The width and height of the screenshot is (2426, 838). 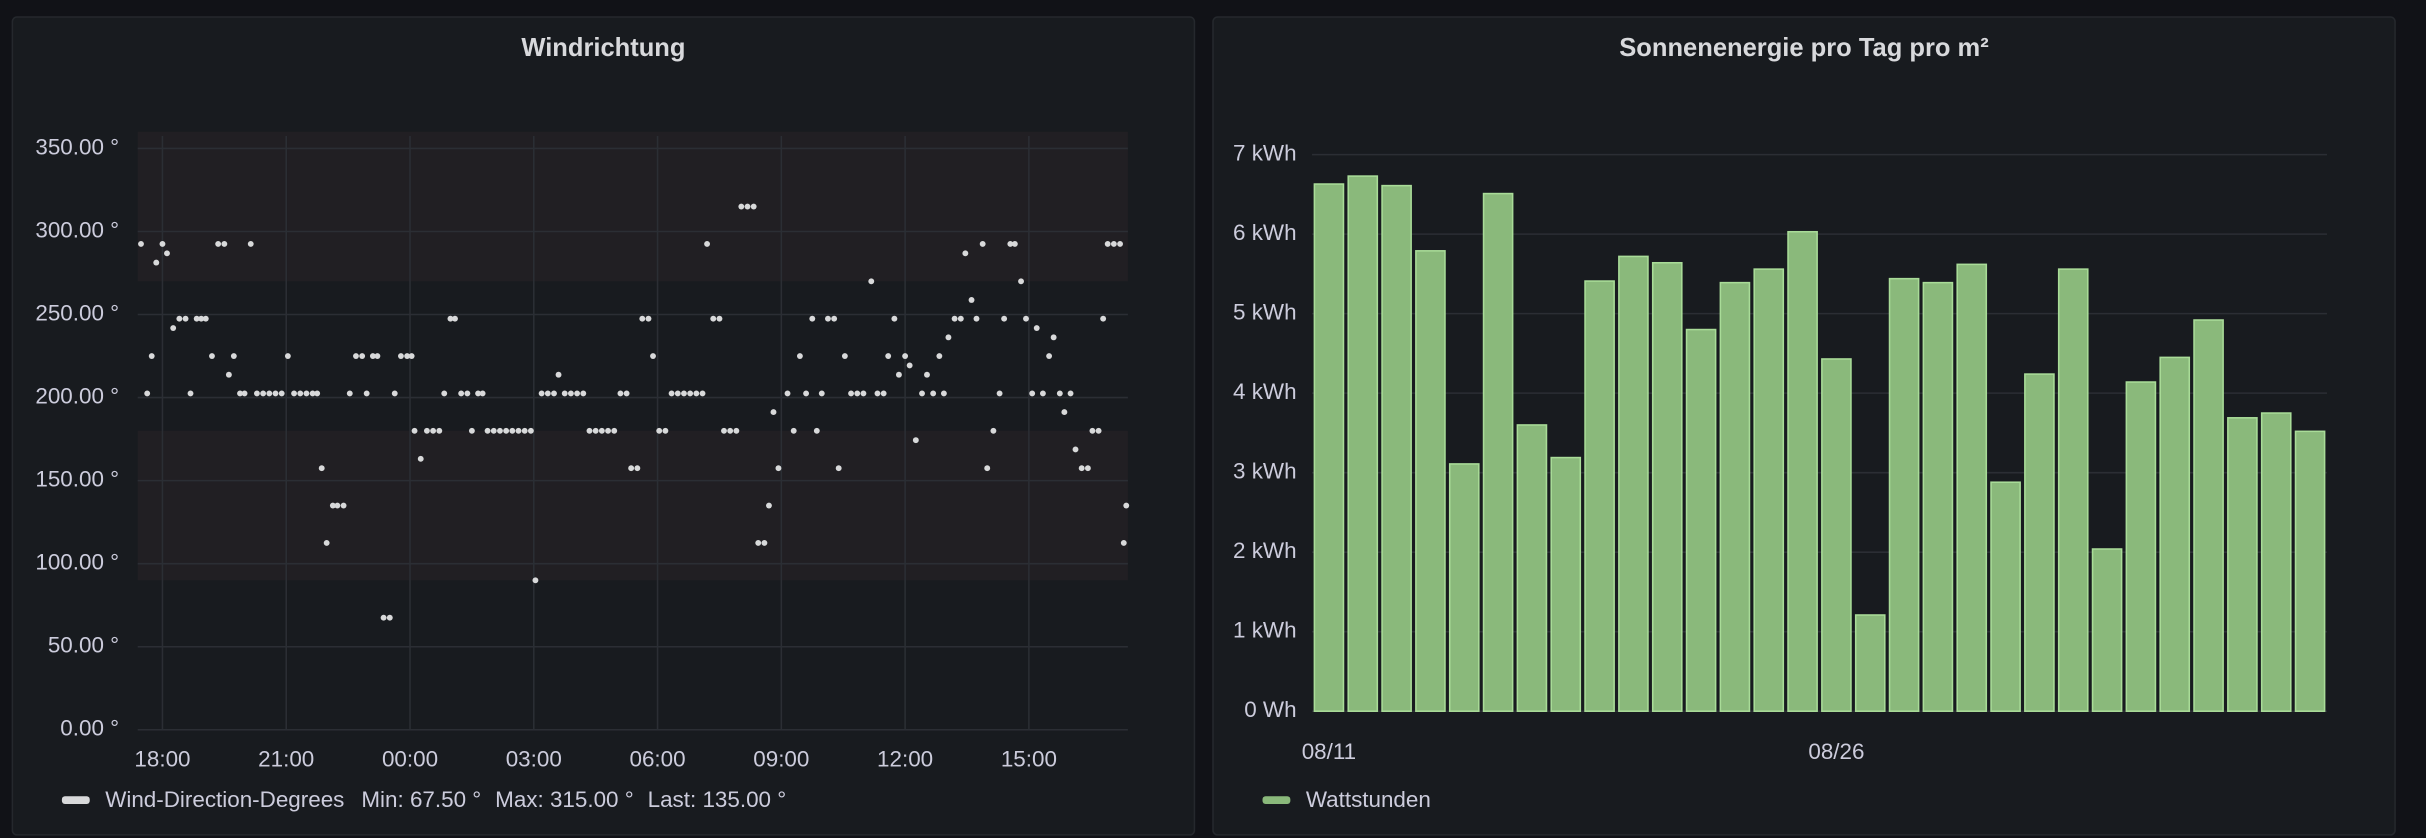 I want to click on y-tick-label: 1 kWh, so click(x=1265, y=630).